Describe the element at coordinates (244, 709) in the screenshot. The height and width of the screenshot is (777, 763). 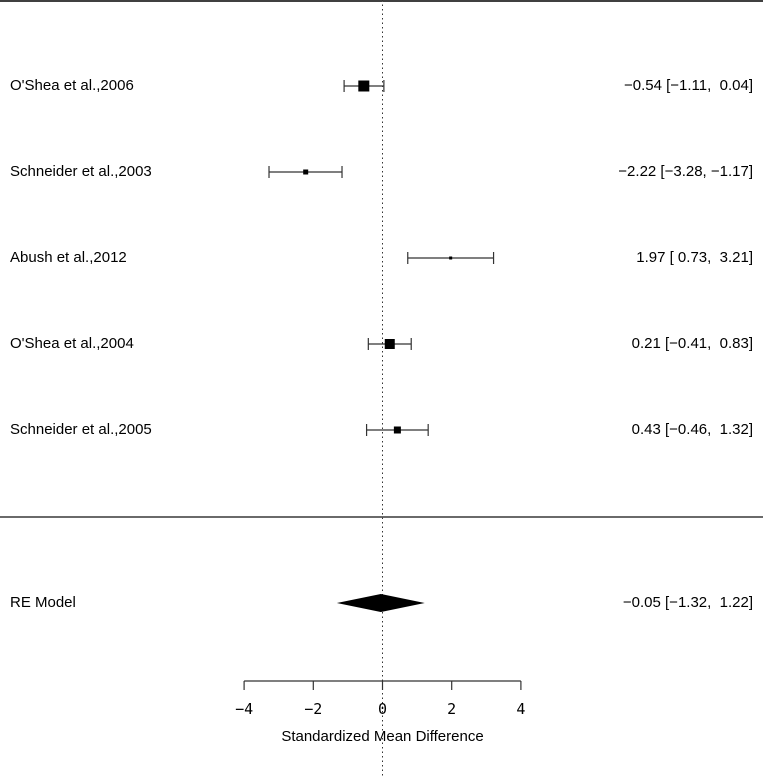
I see `x-tick-label: −4` at that location.